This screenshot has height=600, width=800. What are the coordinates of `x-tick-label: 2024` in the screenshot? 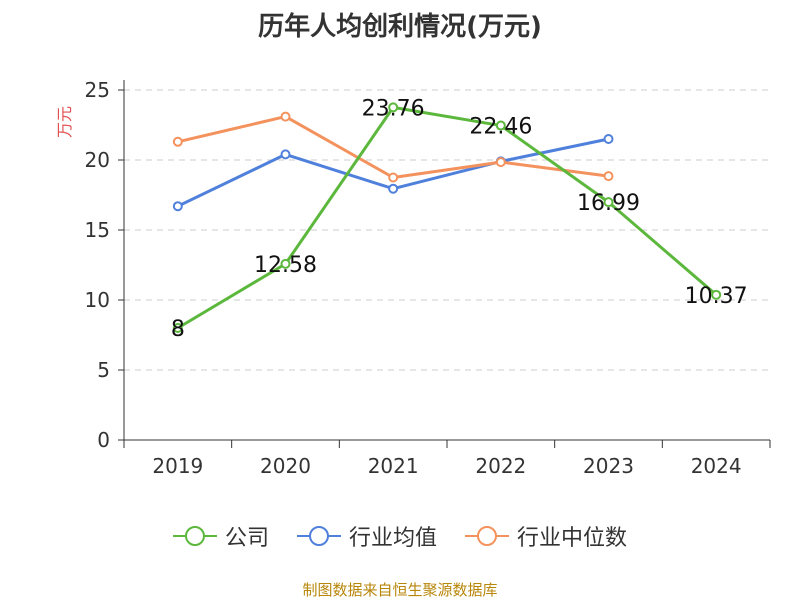 It's located at (716, 466).